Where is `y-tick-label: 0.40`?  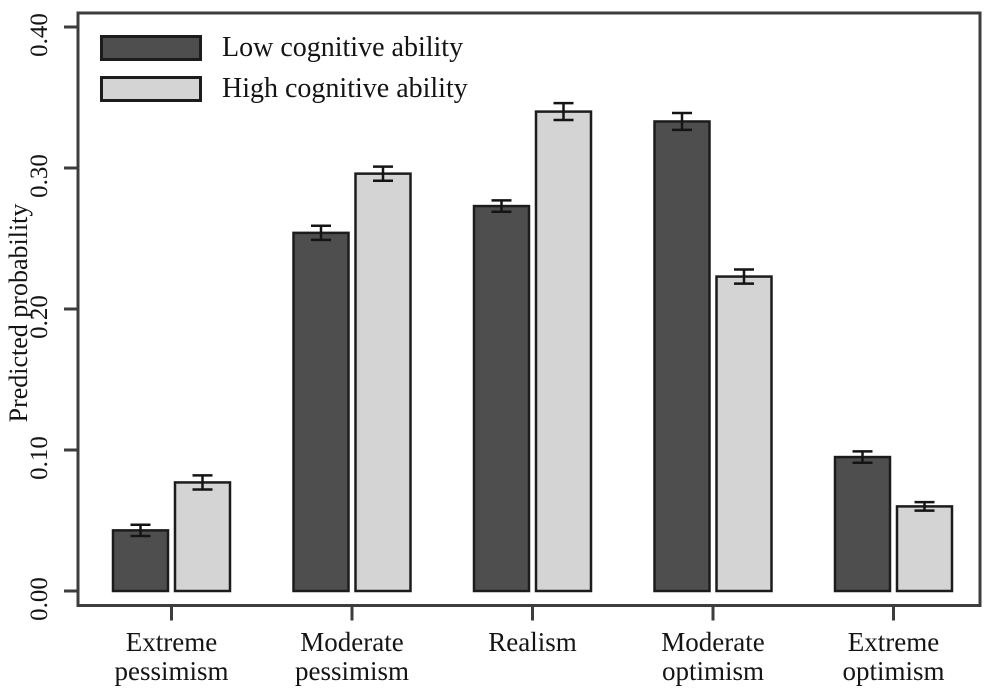
y-tick-label: 0.40 is located at coordinates (39, 35).